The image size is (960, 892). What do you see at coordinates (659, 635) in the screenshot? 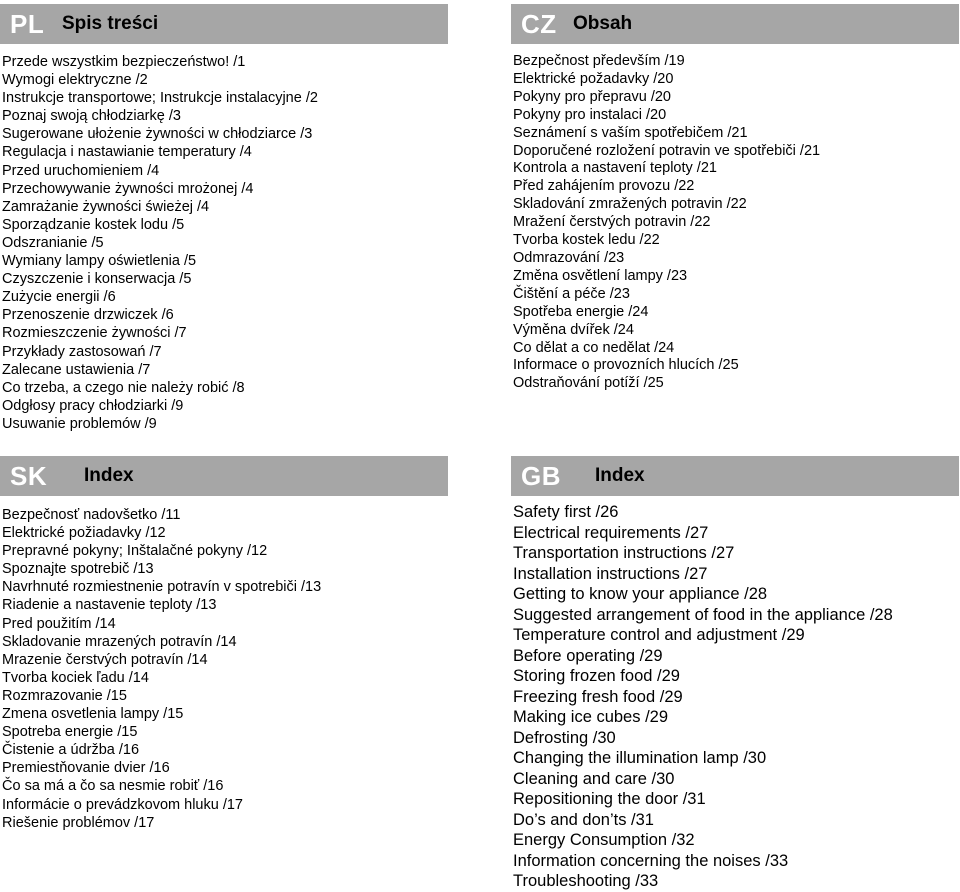
I see `toc-entry: Temperature control and adjustment /29` at bounding box center [659, 635].